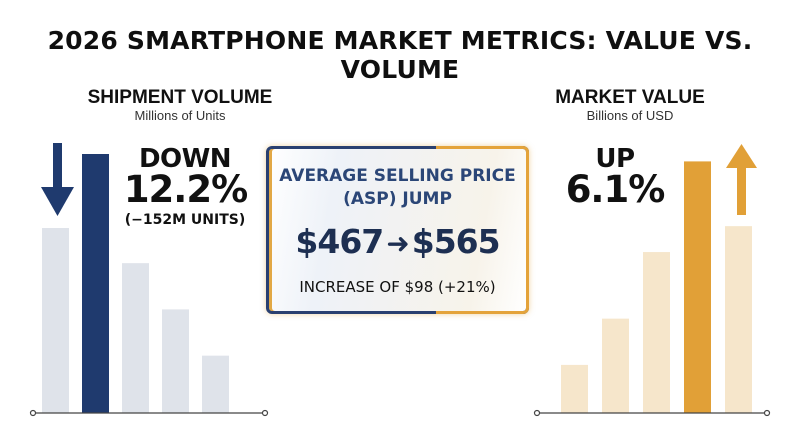 The image size is (800, 447). Describe the element at coordinates (185, 189) in the screenshot. I see `volume-change-value: 12.2%` at that location.